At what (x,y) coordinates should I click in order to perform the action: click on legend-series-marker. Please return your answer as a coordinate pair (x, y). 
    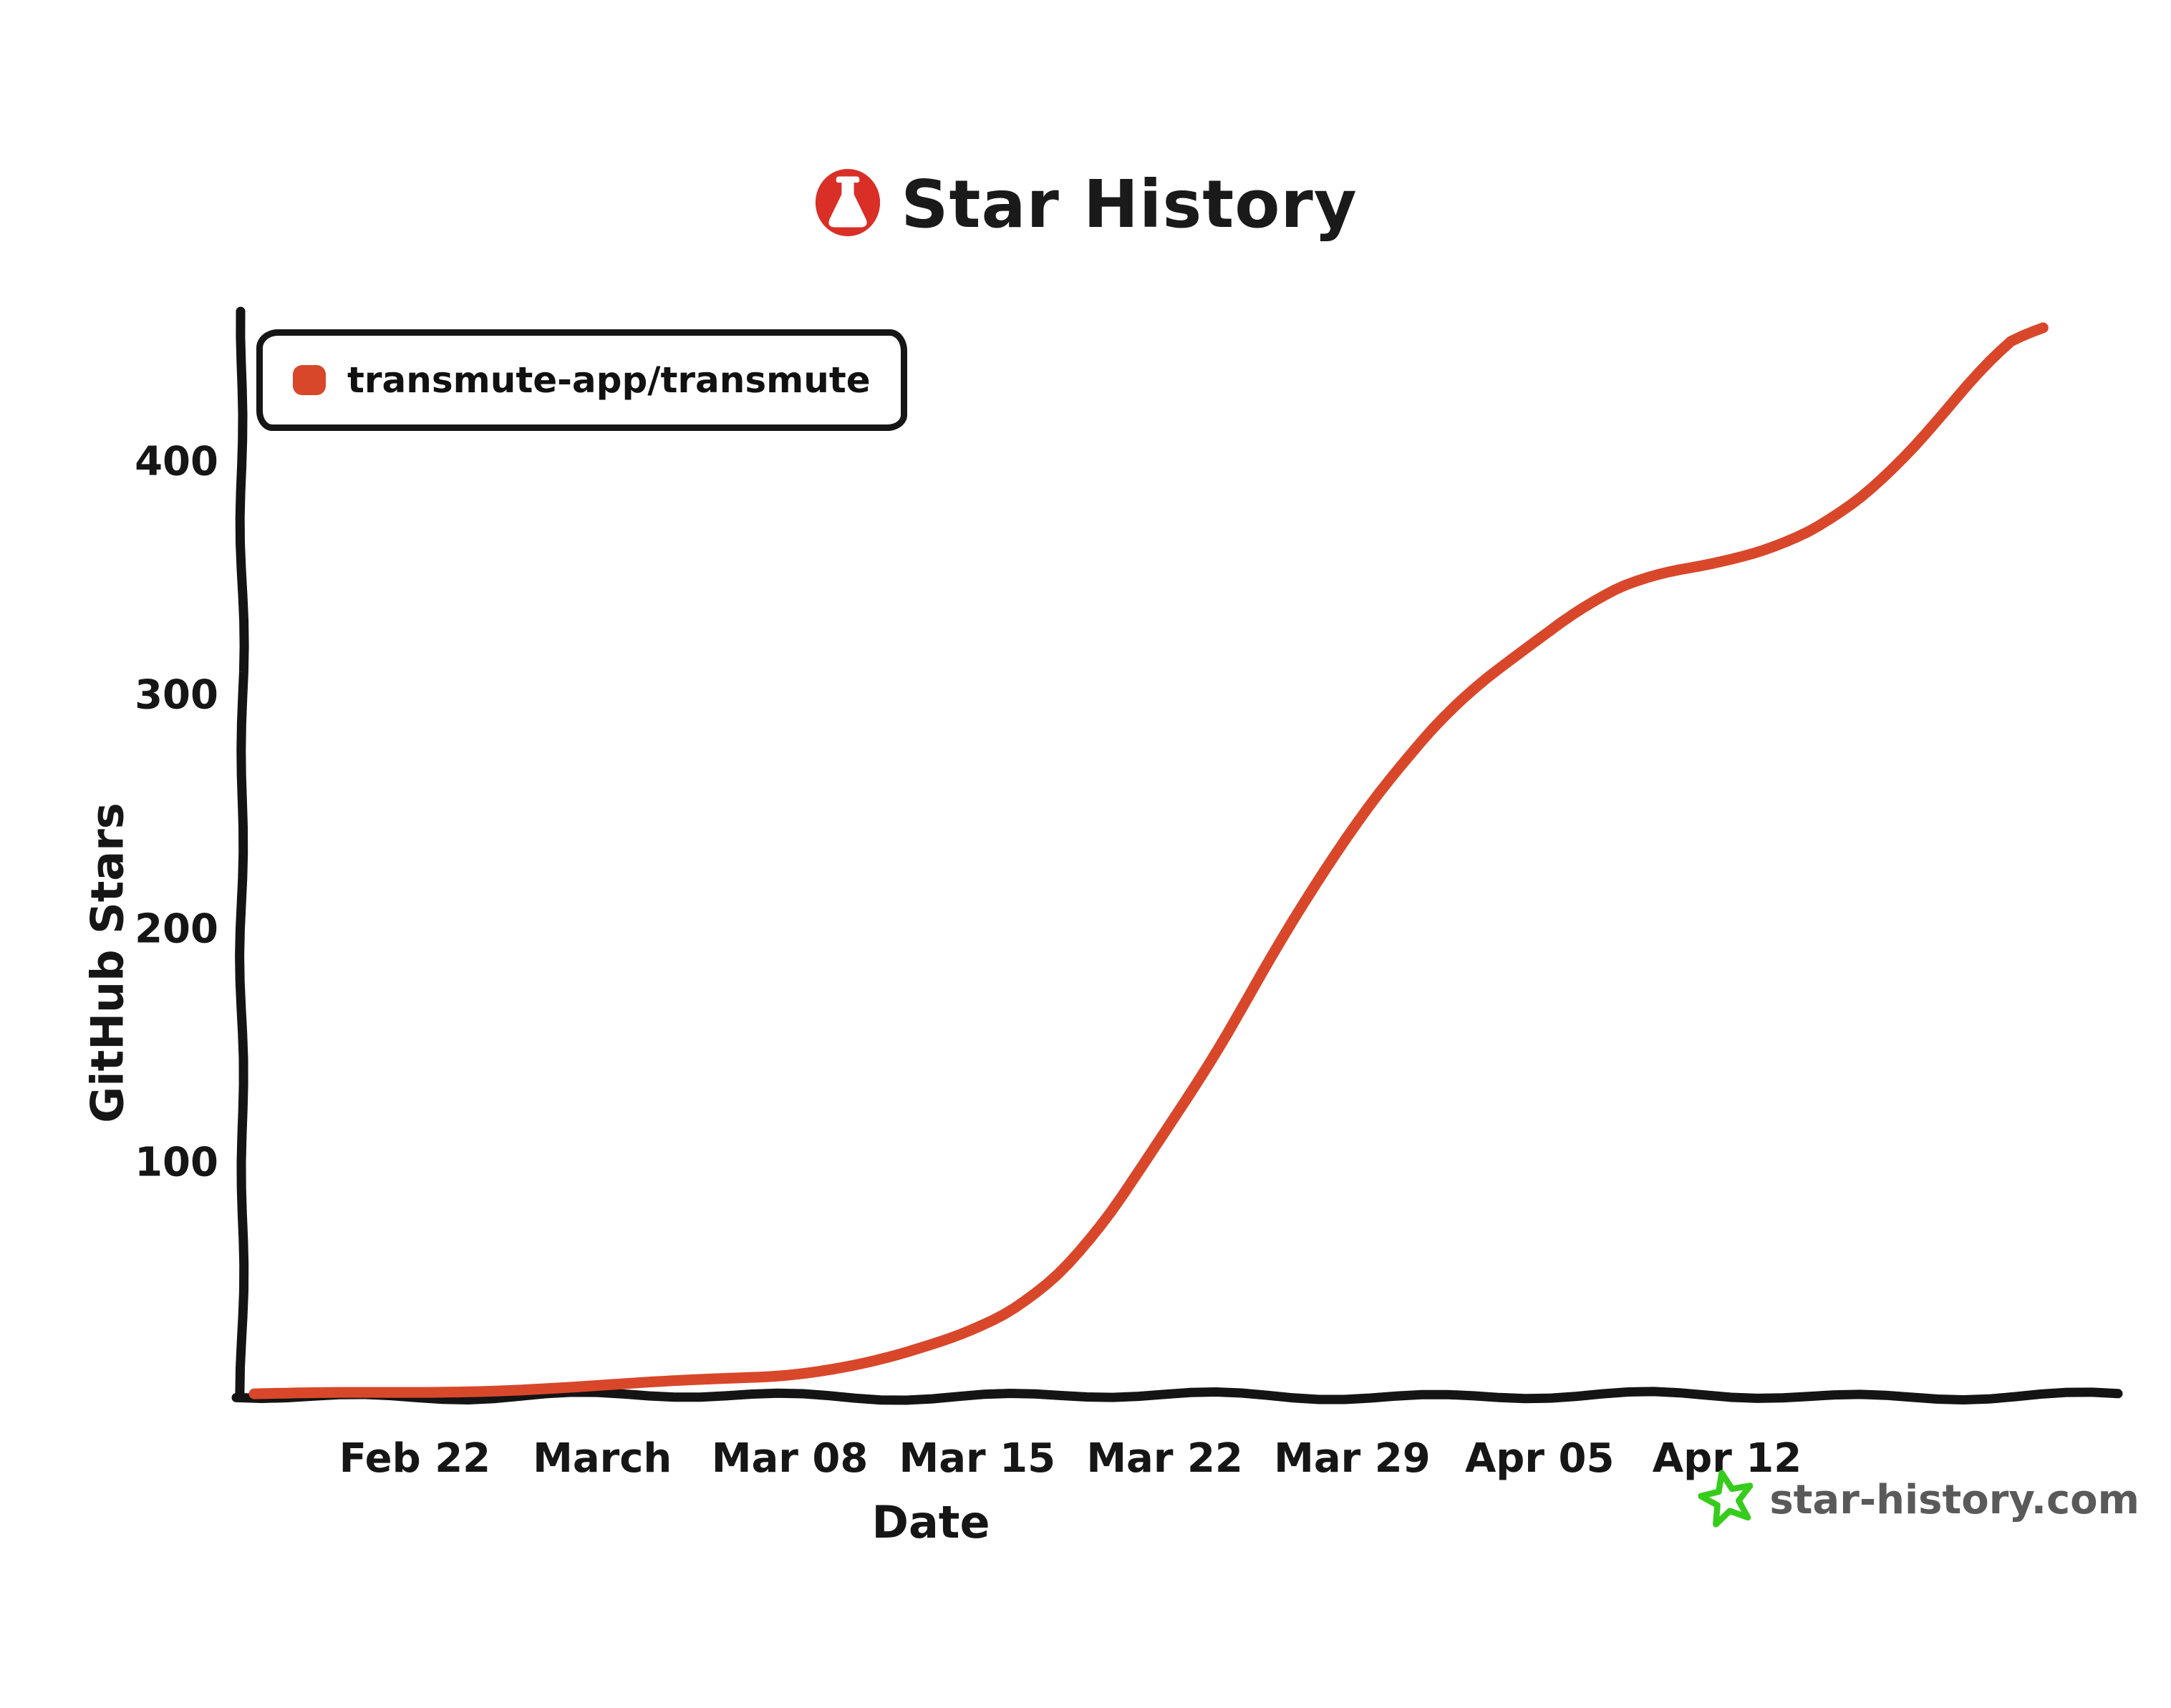
    Looking at the image, I should click on (309, 380).